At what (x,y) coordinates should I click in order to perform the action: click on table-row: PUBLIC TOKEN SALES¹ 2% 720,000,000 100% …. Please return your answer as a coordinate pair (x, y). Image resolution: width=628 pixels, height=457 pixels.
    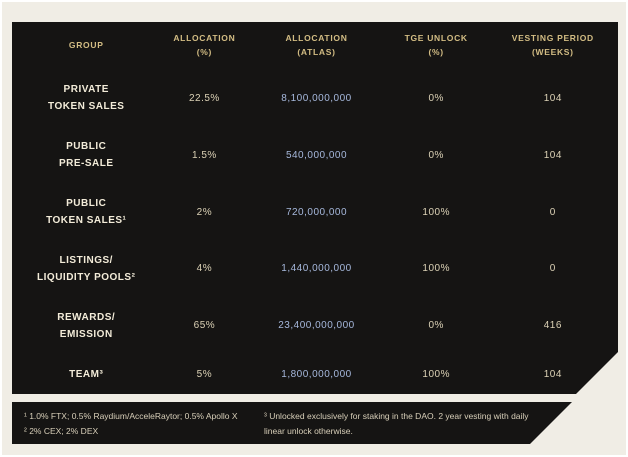
    Looking at the image, I should click on (315, 212).